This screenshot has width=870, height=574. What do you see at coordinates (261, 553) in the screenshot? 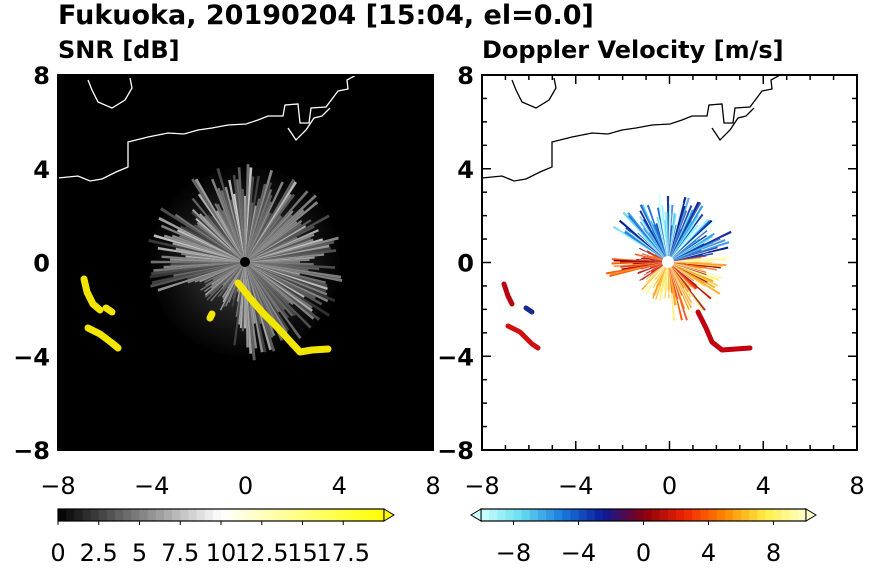
I see `snr-colorbar-tick-label: 12.5` at bounding box center [261, 553].